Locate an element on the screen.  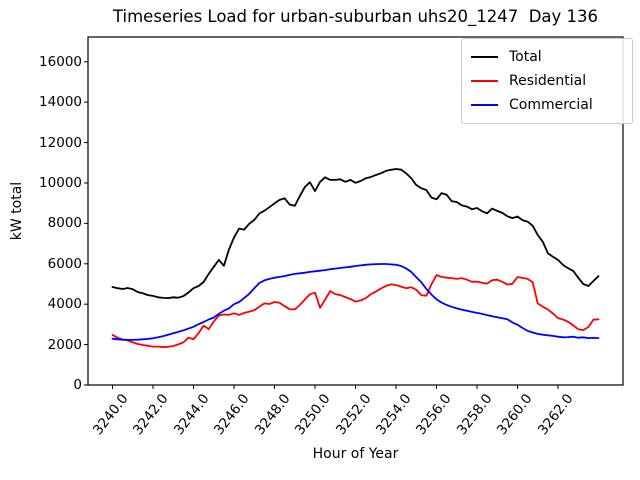
legend-label-commercial: Commercial is located at coordinates (551, 105).